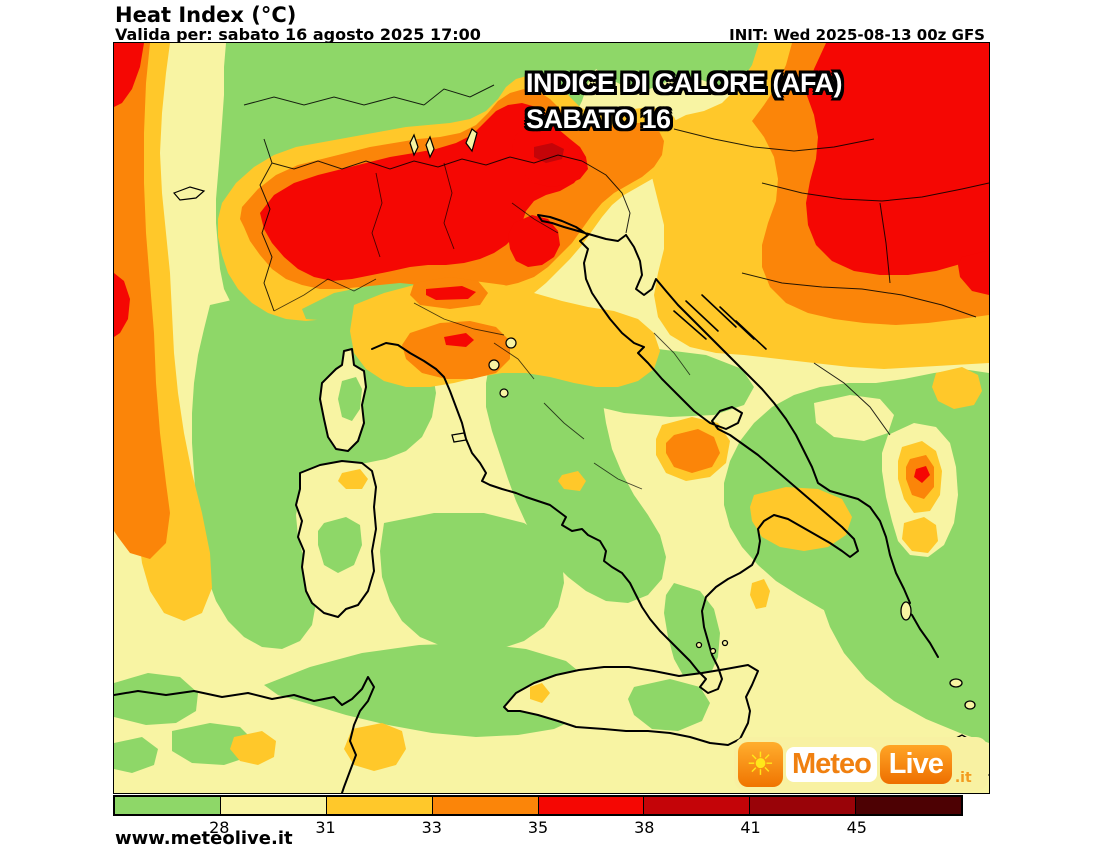 The image size is (1100, 850). I want to click on colorbar, so click(538, 805).